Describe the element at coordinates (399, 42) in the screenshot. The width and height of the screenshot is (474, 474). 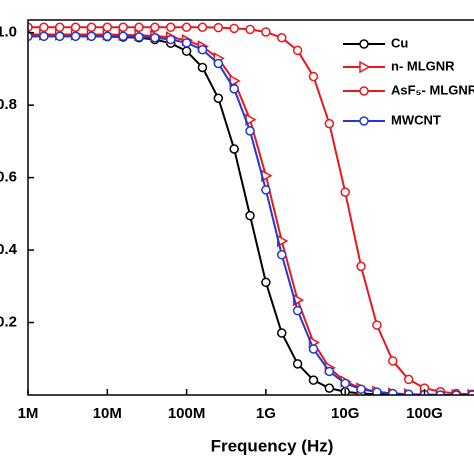
I see `legend-label: Cu` at that location.